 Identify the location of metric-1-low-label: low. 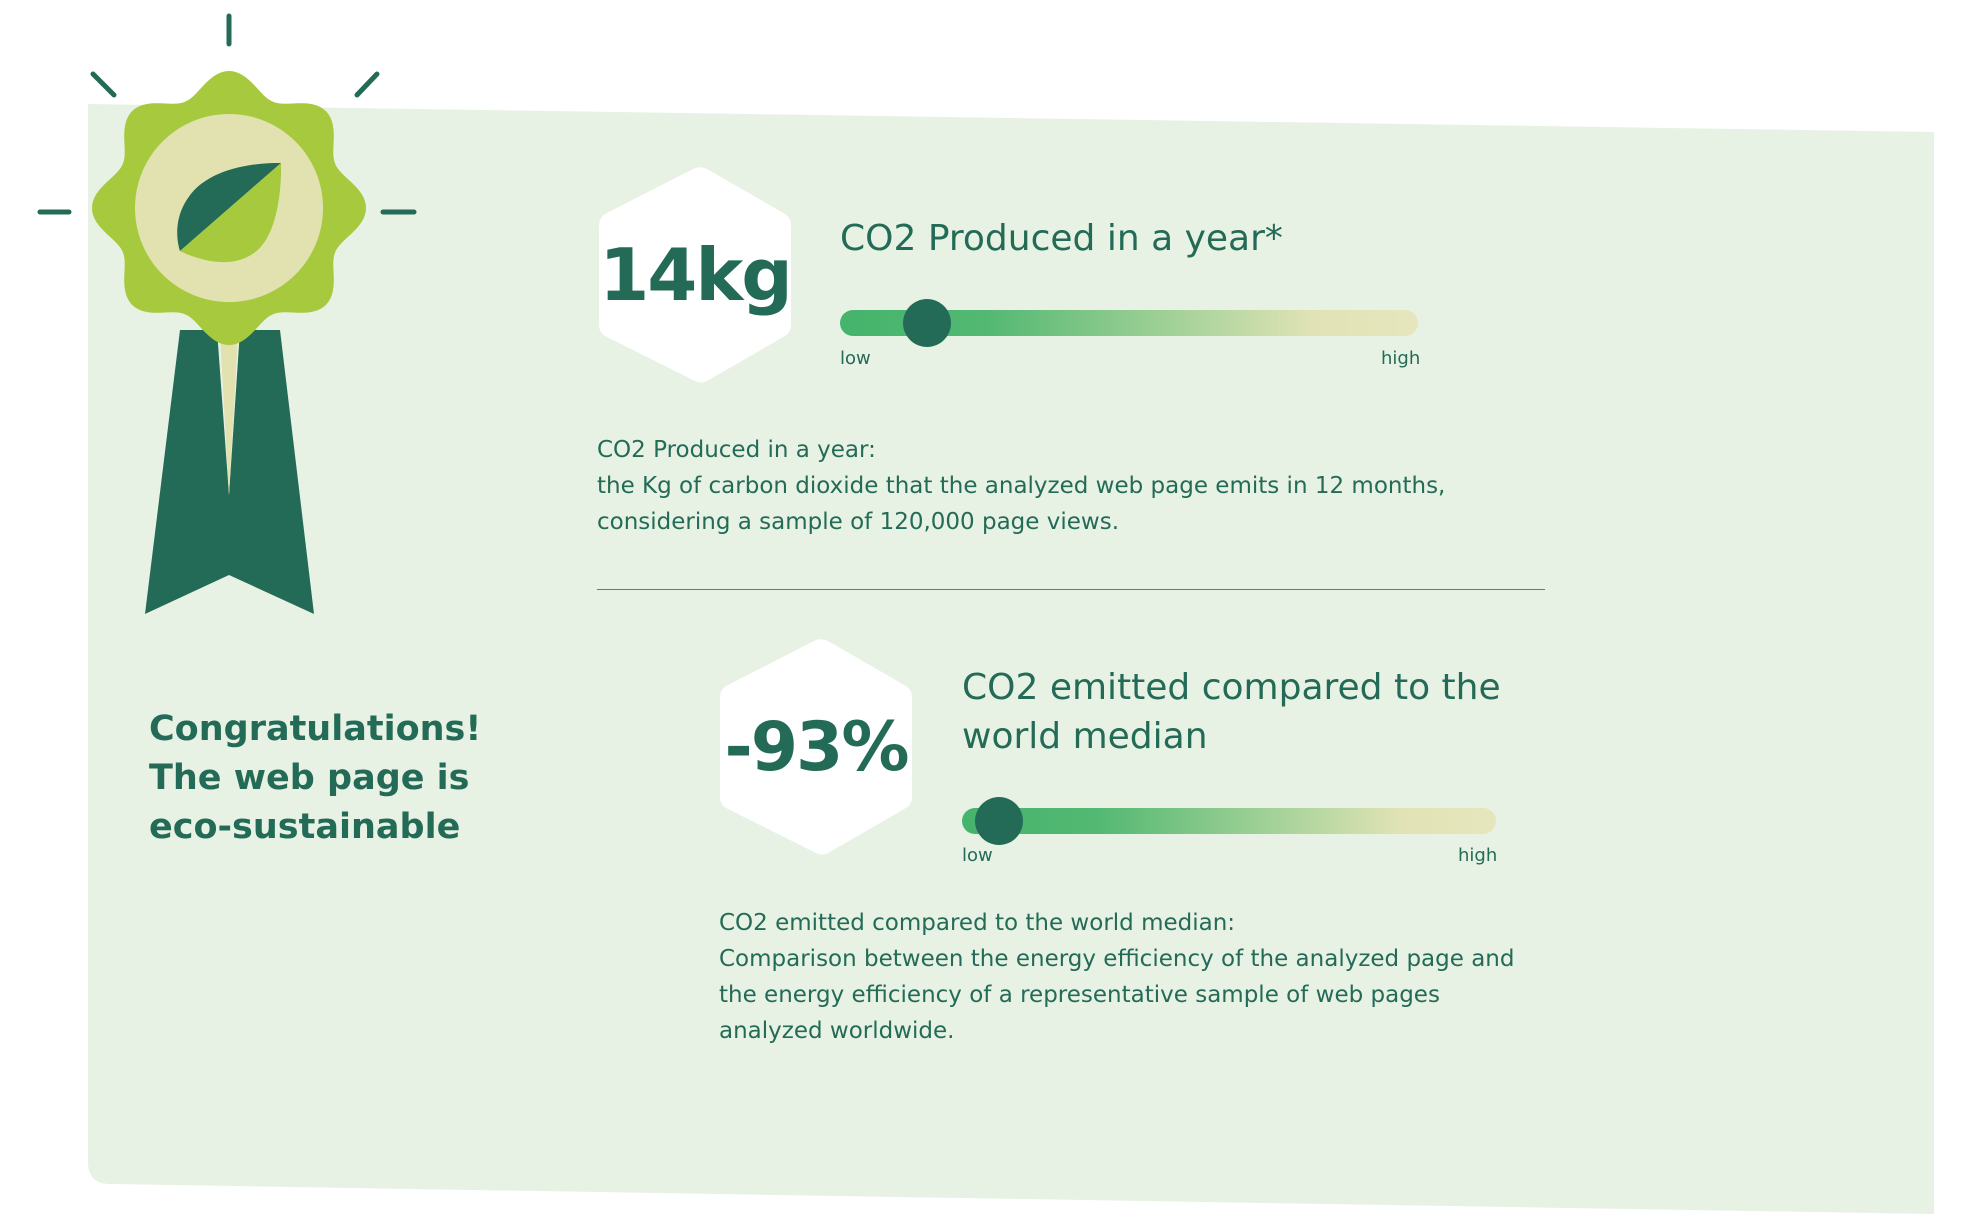
(855, 358).